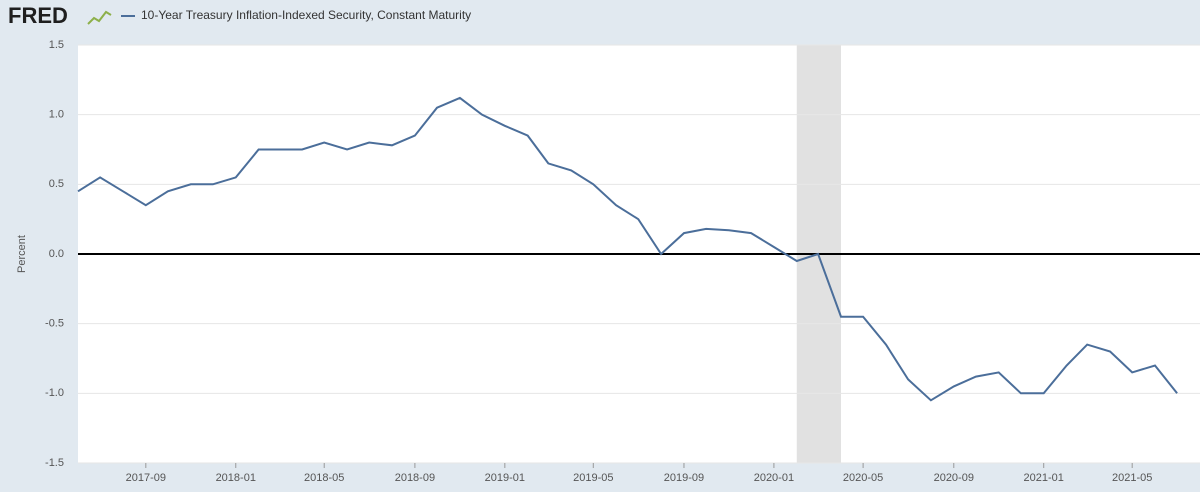  Describe the element at coordinates (54, 324) in the screenshot. I see `y-tick-label: -0.5` at that location.